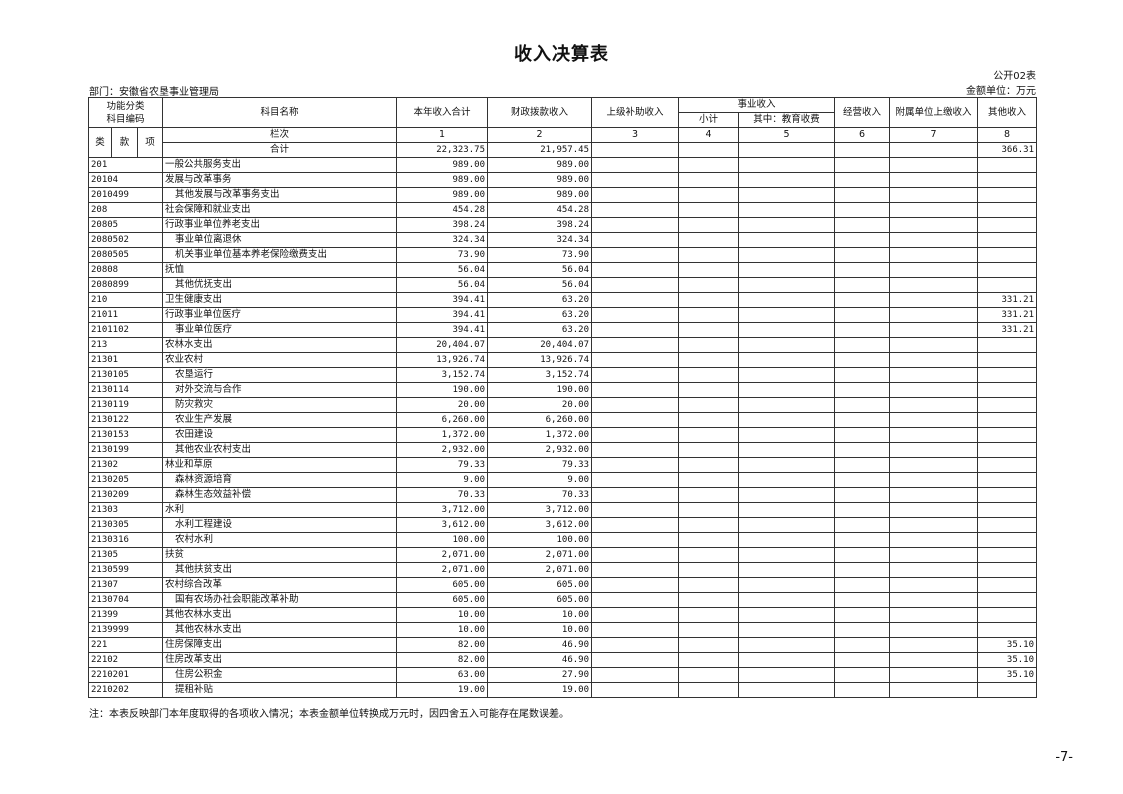 The width and height of the screenshot is (1123, 794). Describe the element at coordinates (279, 270) in the screenshot. I see `item-name: 抚恤` at that location.